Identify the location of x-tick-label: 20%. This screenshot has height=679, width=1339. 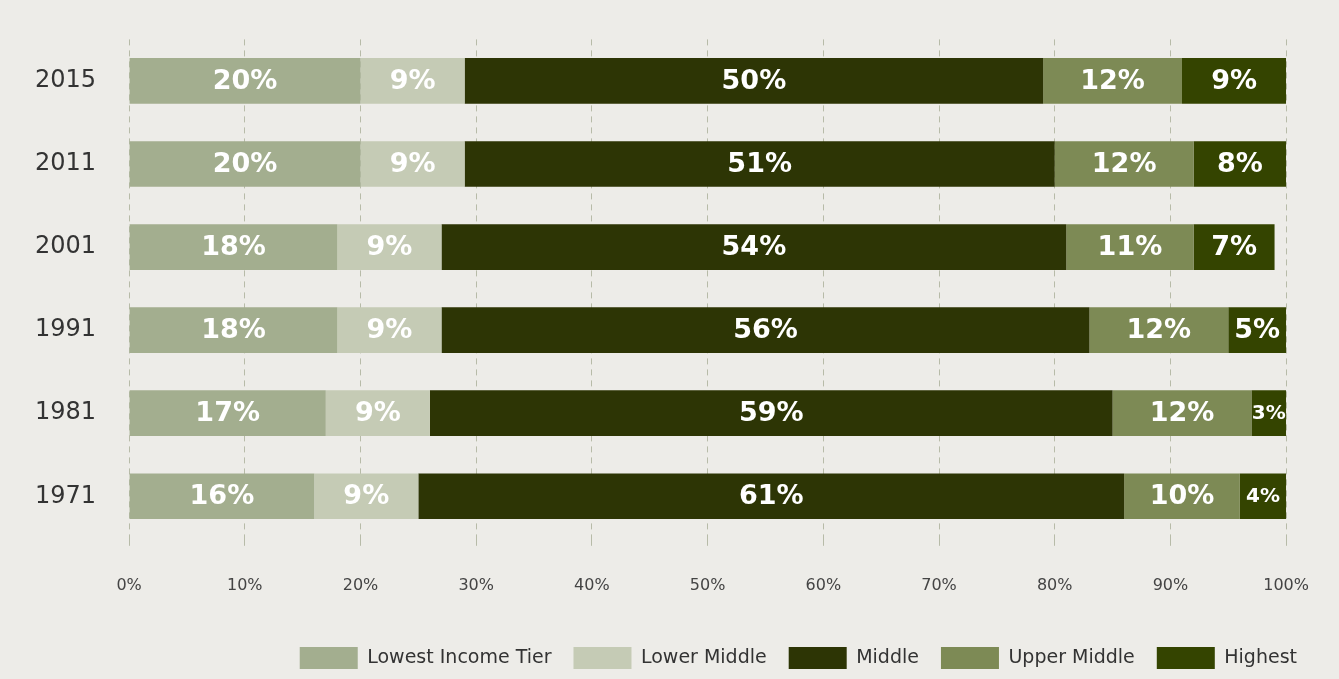
(360, 584).